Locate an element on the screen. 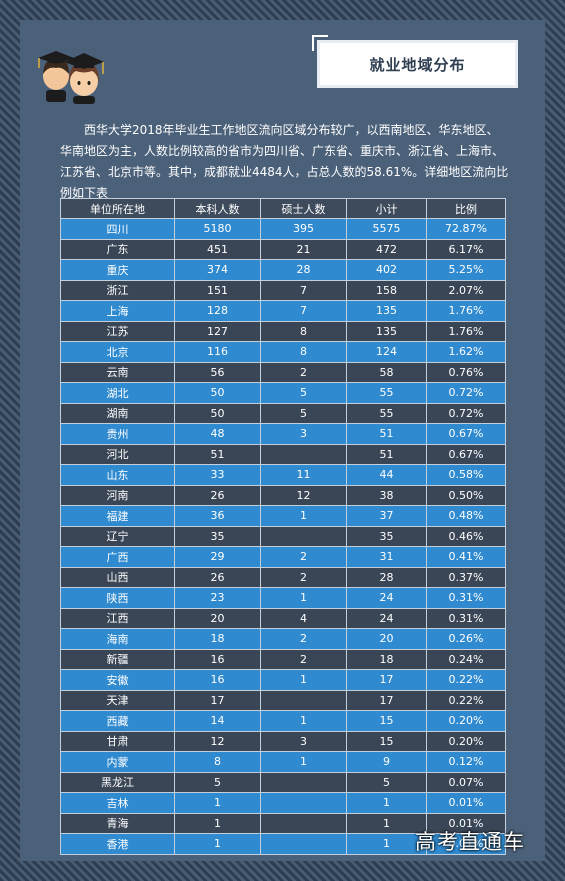 This screenshot has height=881, width=565. table-cell: 31 is located at coordinates (386, 557).